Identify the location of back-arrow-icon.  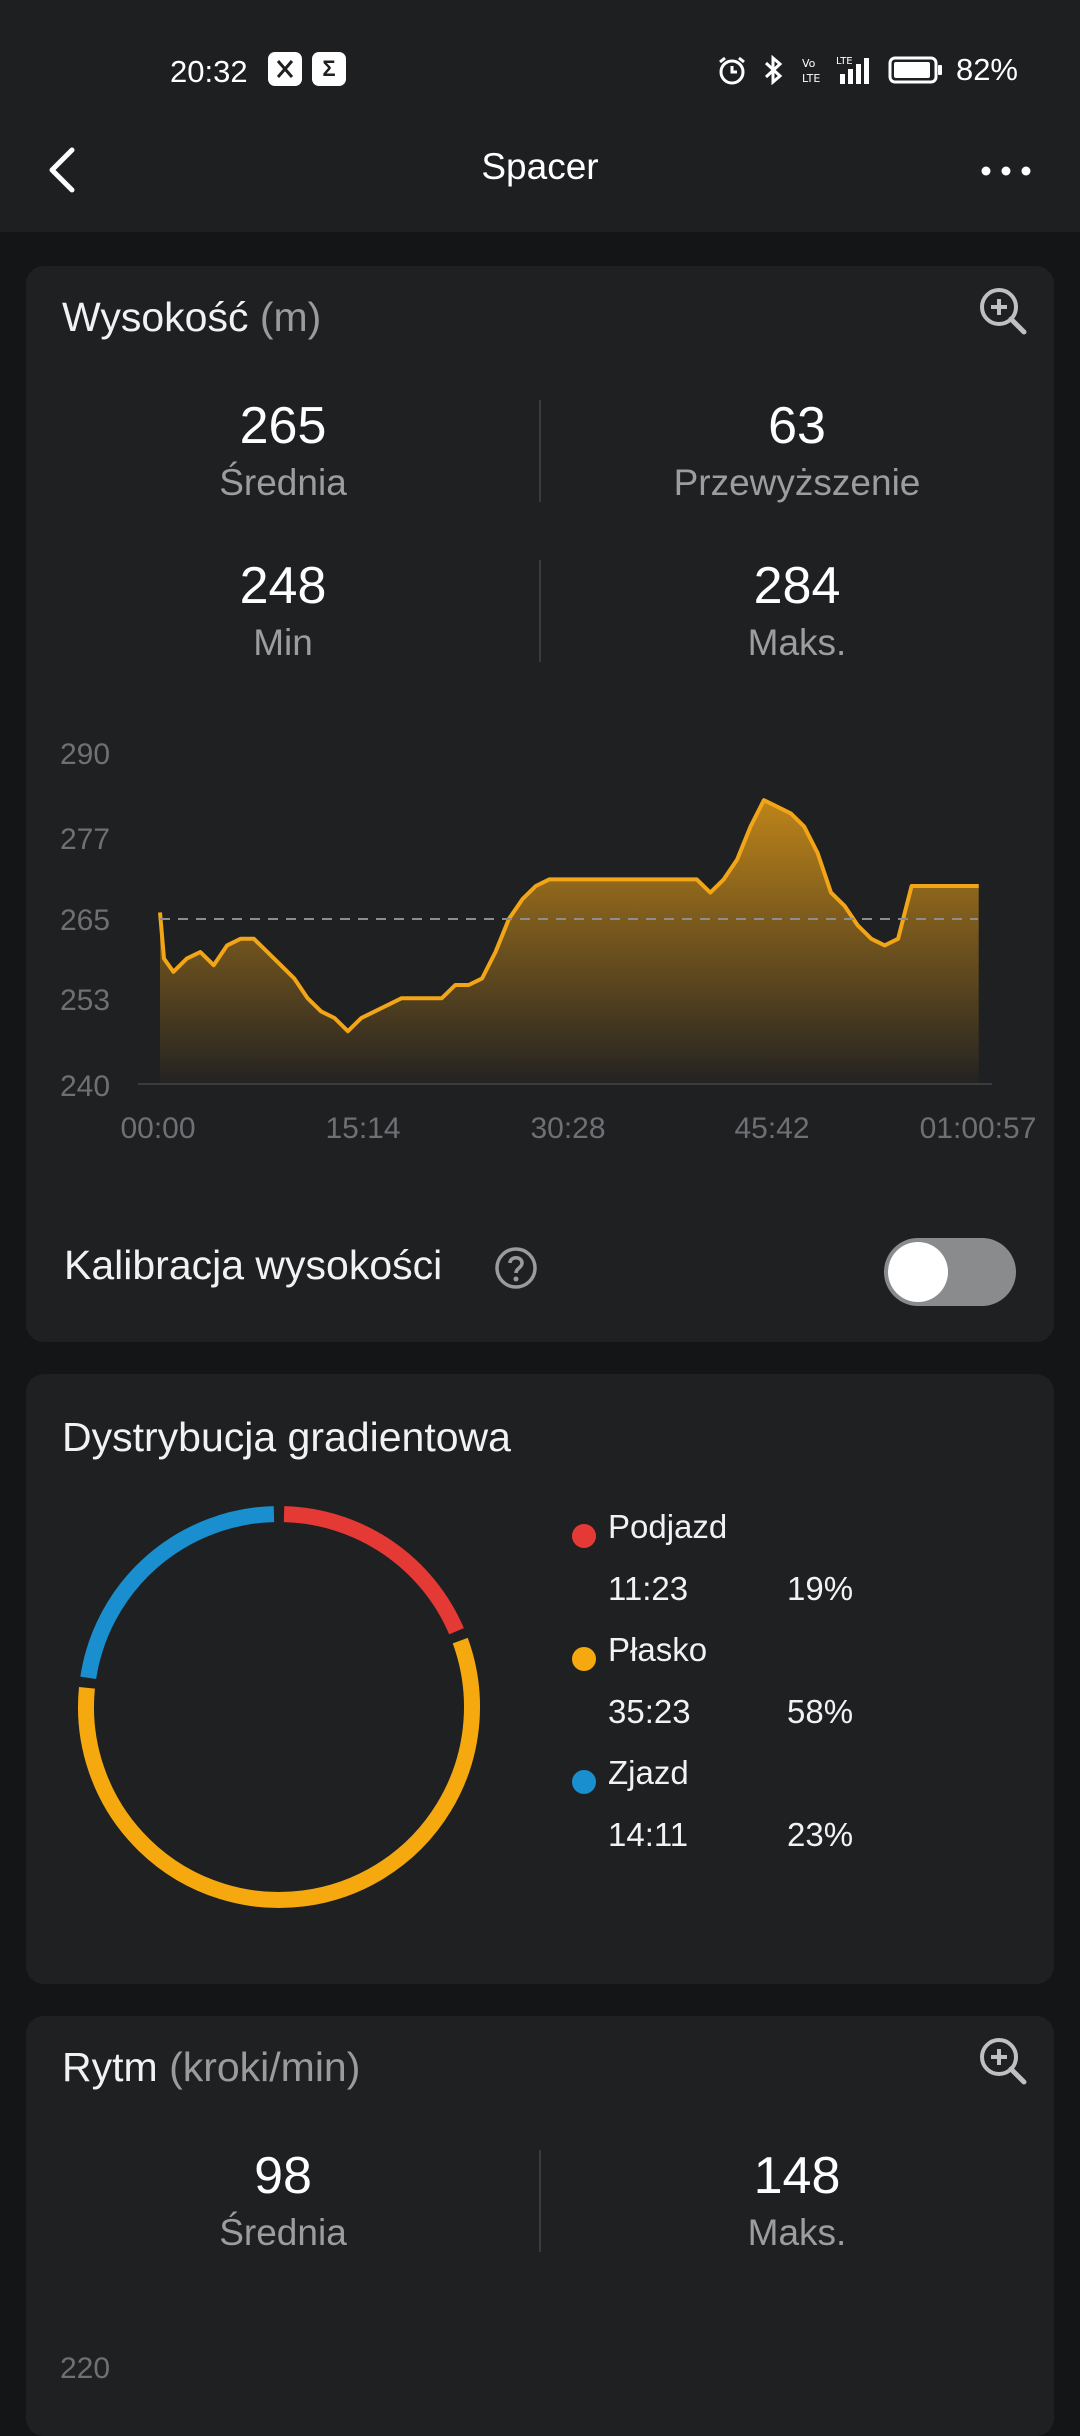
(64, 170).